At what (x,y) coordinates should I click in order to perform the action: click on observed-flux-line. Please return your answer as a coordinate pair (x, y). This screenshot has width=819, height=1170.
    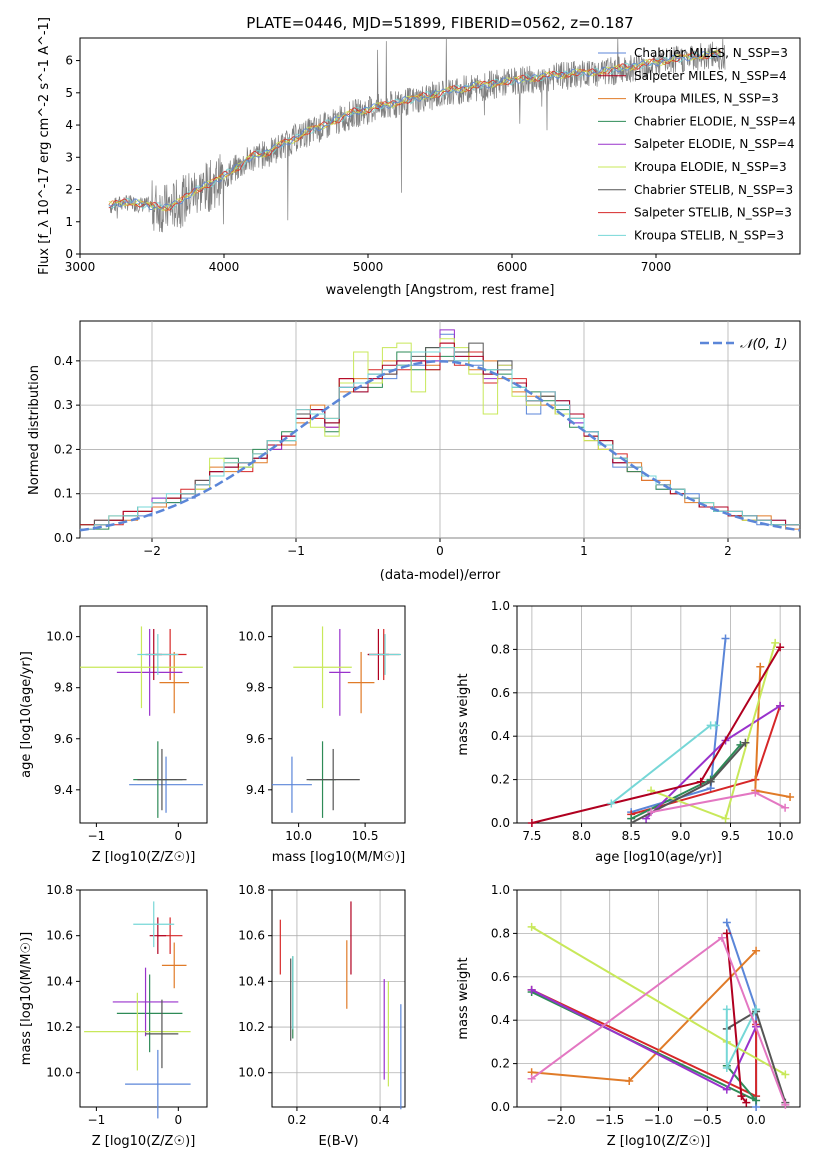
    Looking at the image, I should click on (417, 135).